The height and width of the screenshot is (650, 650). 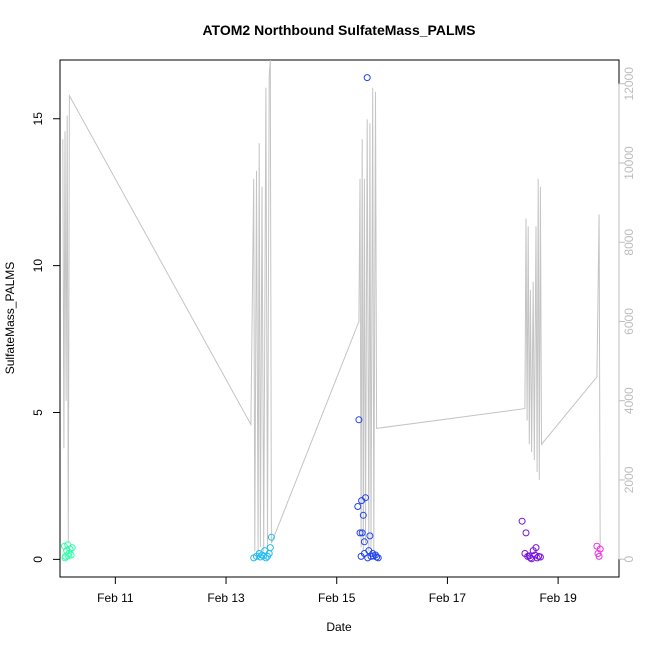 What do you see at coordinates (629, 479) in the screenshot?
I see `y2-tick-label: 2000` at bounding box center [629, 479].